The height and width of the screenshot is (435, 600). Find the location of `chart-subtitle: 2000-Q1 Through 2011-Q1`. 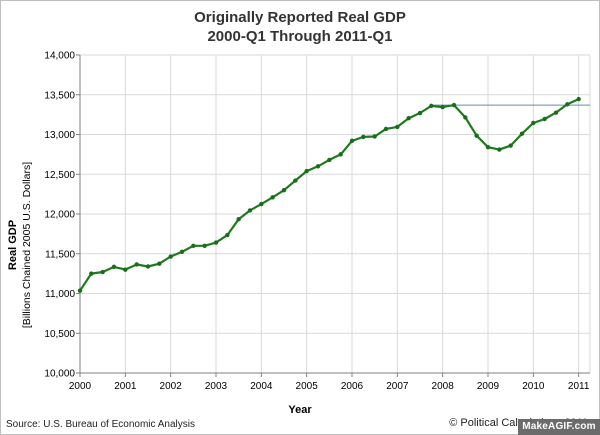

chart-subtitle: 2000-Q1 Through 2011-Q1 is located at coordinates (300, 36).